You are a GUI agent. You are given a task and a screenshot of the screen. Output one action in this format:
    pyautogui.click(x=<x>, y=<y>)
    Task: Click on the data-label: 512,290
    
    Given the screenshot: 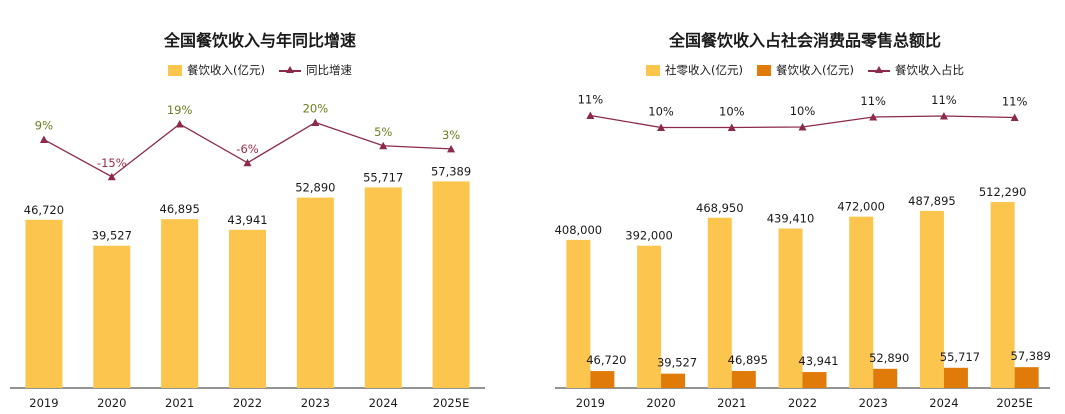 What is the action you would take?
    pyautogui.click(x=1003, y=192)
    